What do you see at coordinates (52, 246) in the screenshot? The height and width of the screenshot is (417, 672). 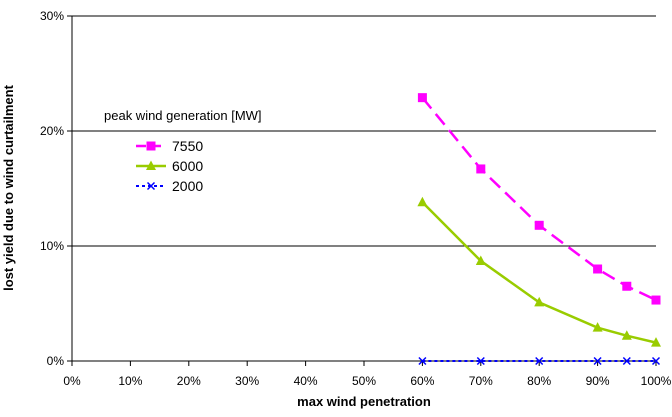 I see `y-tick-label: 10%` at bounding box center [52, 246].